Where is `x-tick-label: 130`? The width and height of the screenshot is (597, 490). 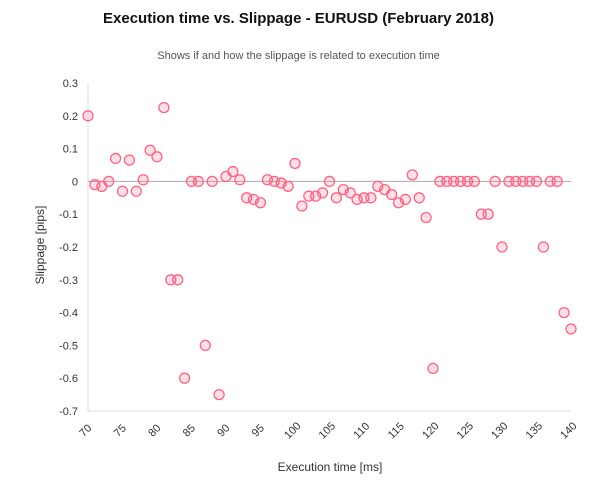
x-tick-label: 130 is located at coordinates (499, 430).